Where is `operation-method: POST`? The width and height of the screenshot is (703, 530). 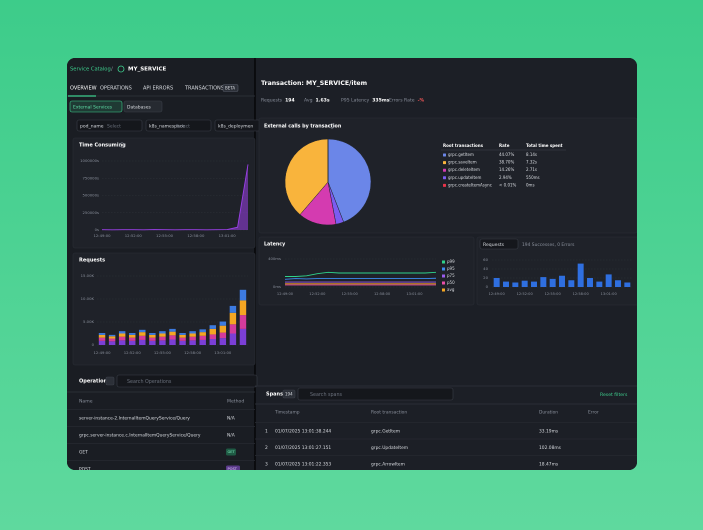 operation-method: POST is located at coordinates (233, 469).